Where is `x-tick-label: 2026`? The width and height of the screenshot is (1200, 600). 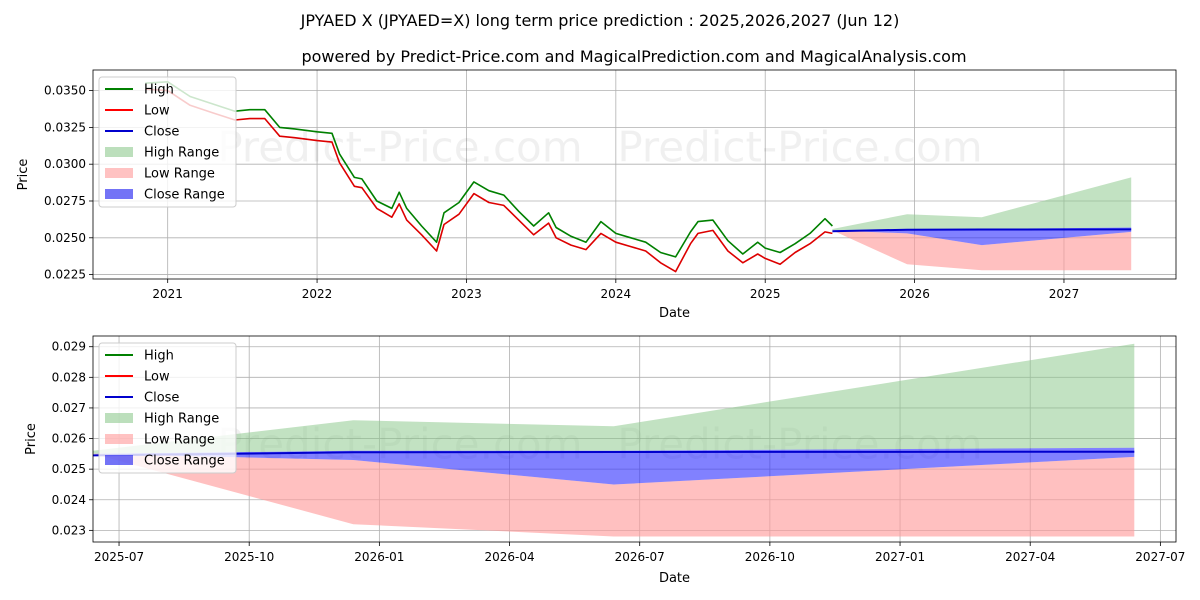 x-tick-label: 2026 is located at coordinates (914, 294).